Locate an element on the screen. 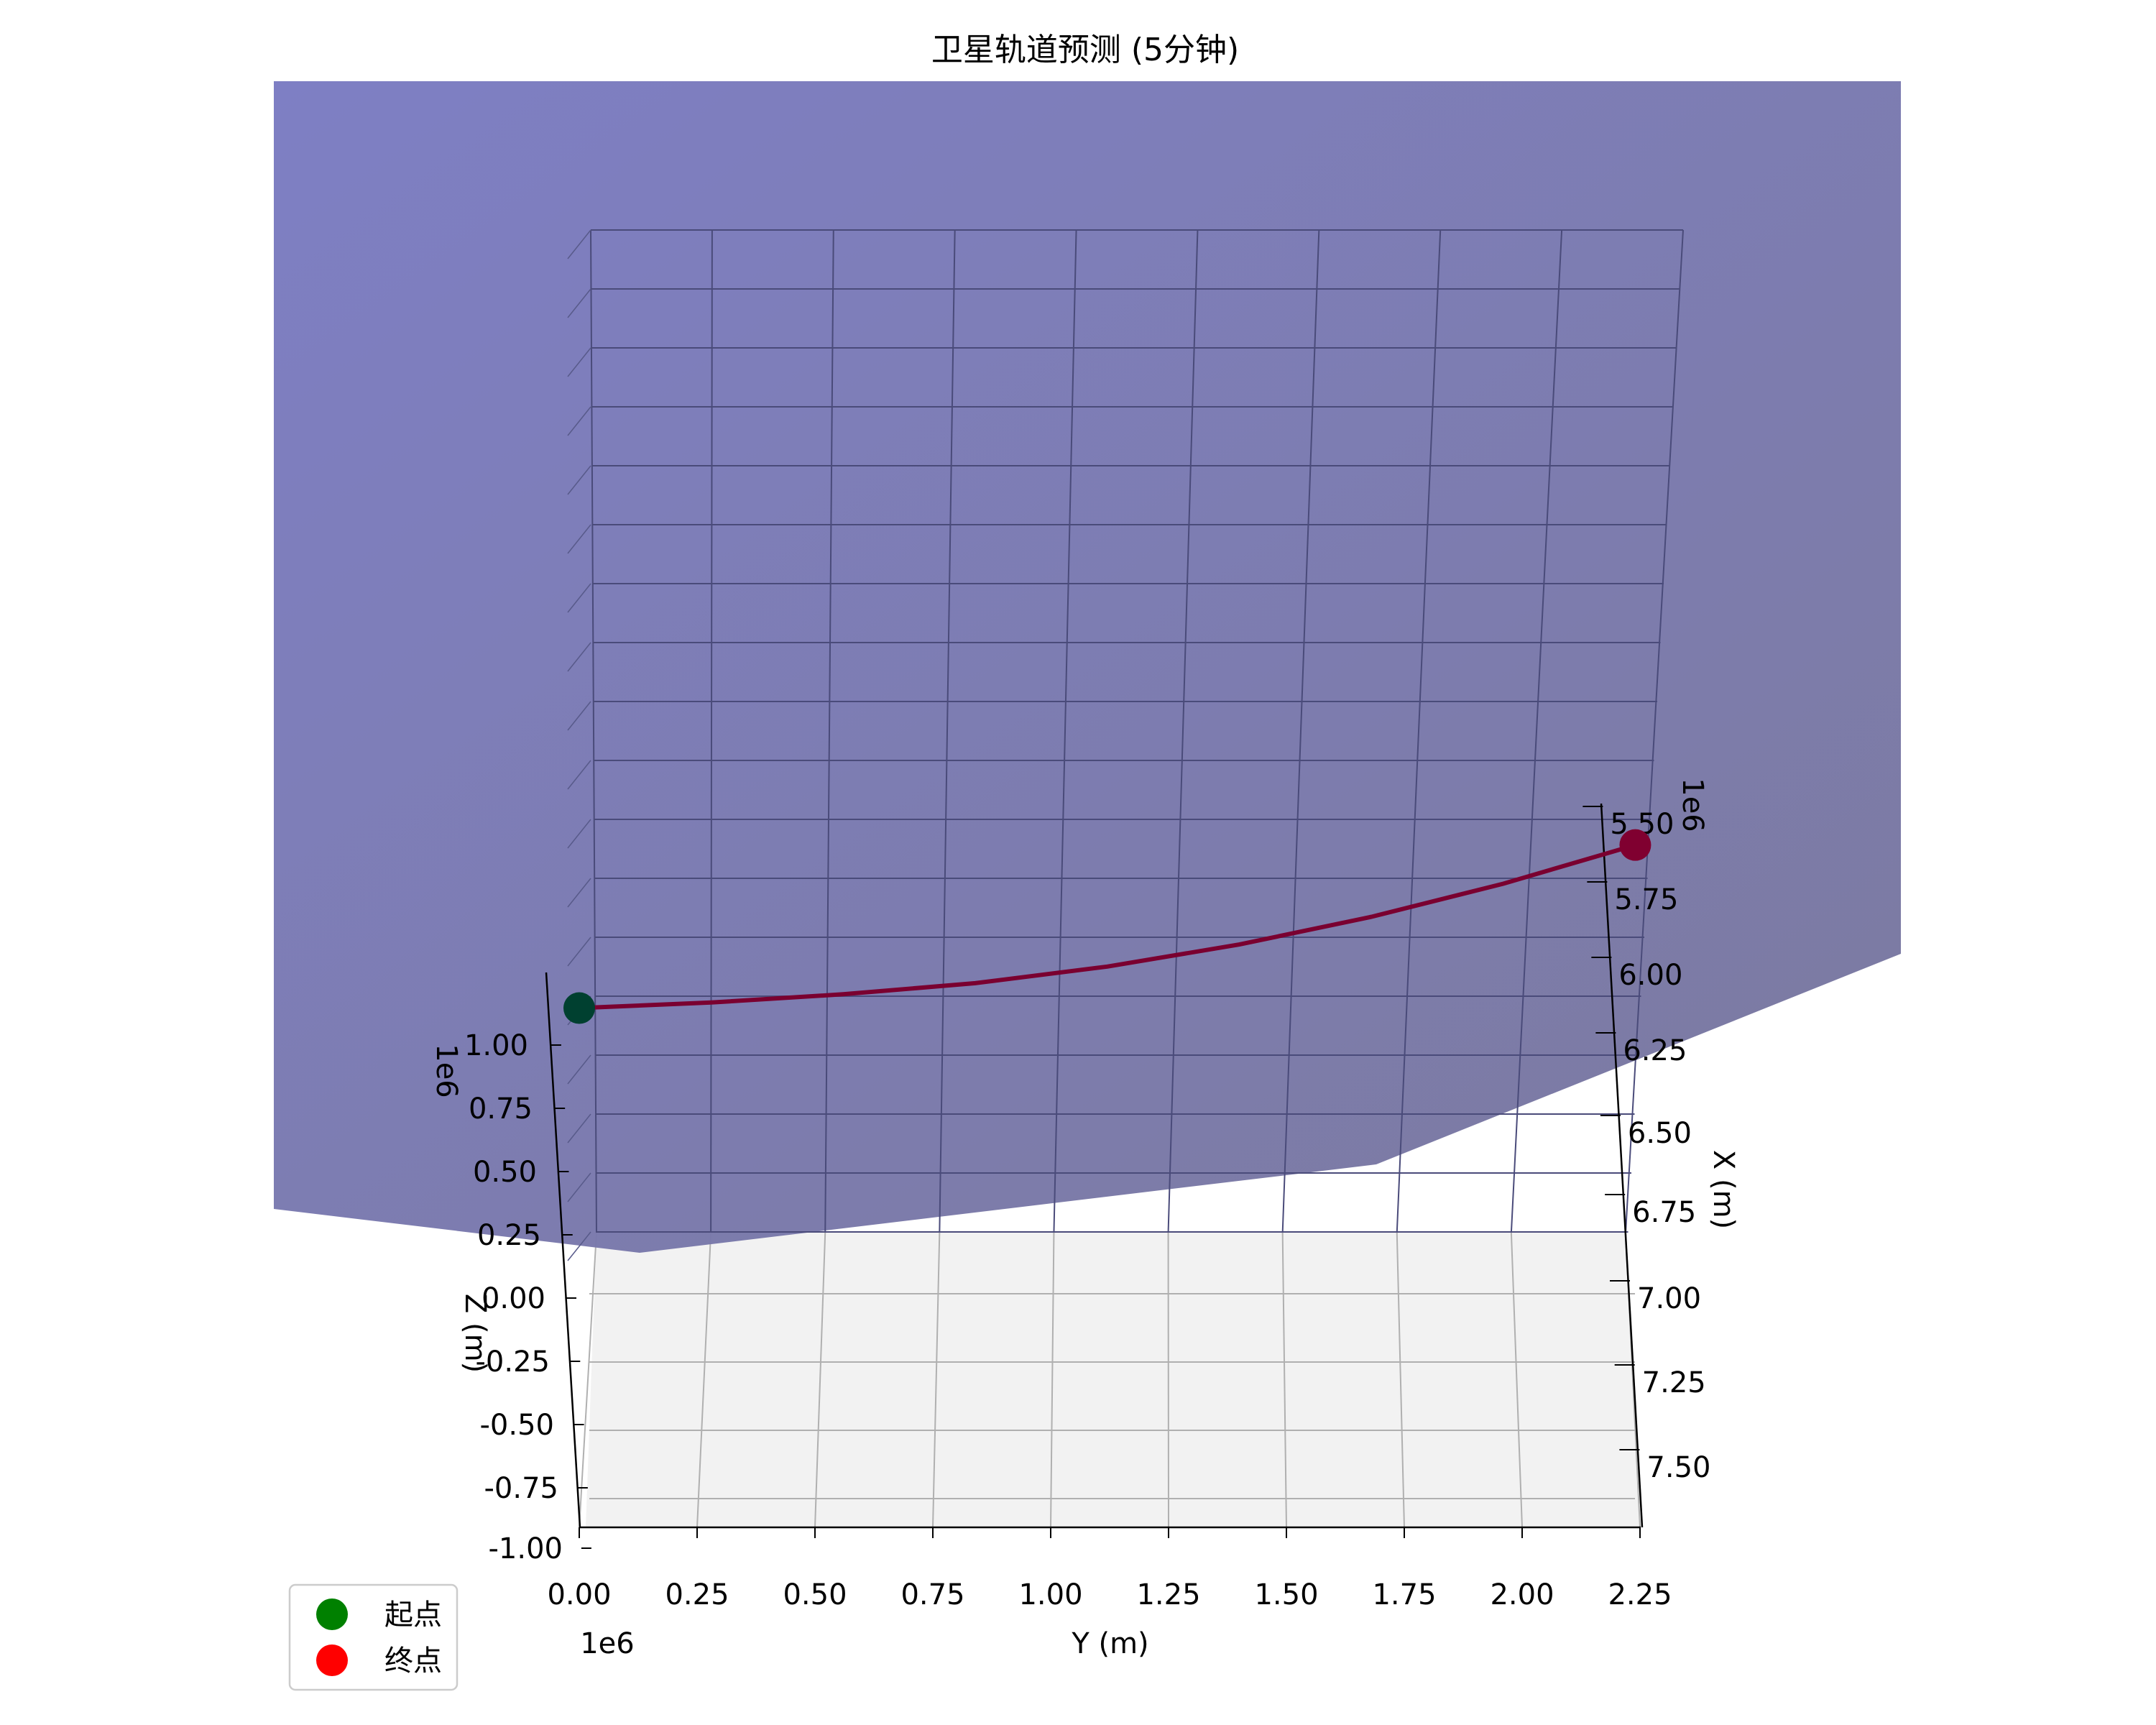 The image size is (2156, 1725). x-axis-line is located at coordinates (1622, 1165).